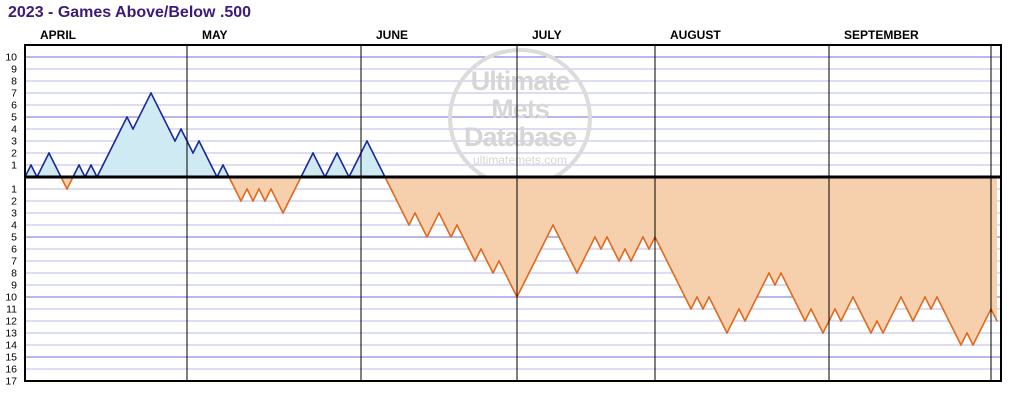  Describe the element at coordinates (520, 137) in the screenshot. I see `watermark-text: Database` at that location.